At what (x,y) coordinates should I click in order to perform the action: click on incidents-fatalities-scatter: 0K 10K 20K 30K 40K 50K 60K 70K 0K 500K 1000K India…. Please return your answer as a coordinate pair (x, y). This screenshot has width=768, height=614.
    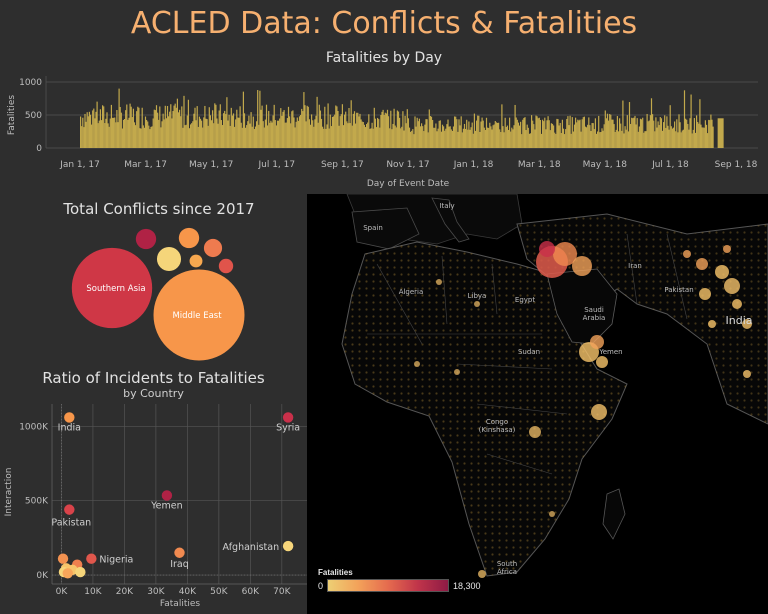
    Looking at the image, I should click on (155, 506).